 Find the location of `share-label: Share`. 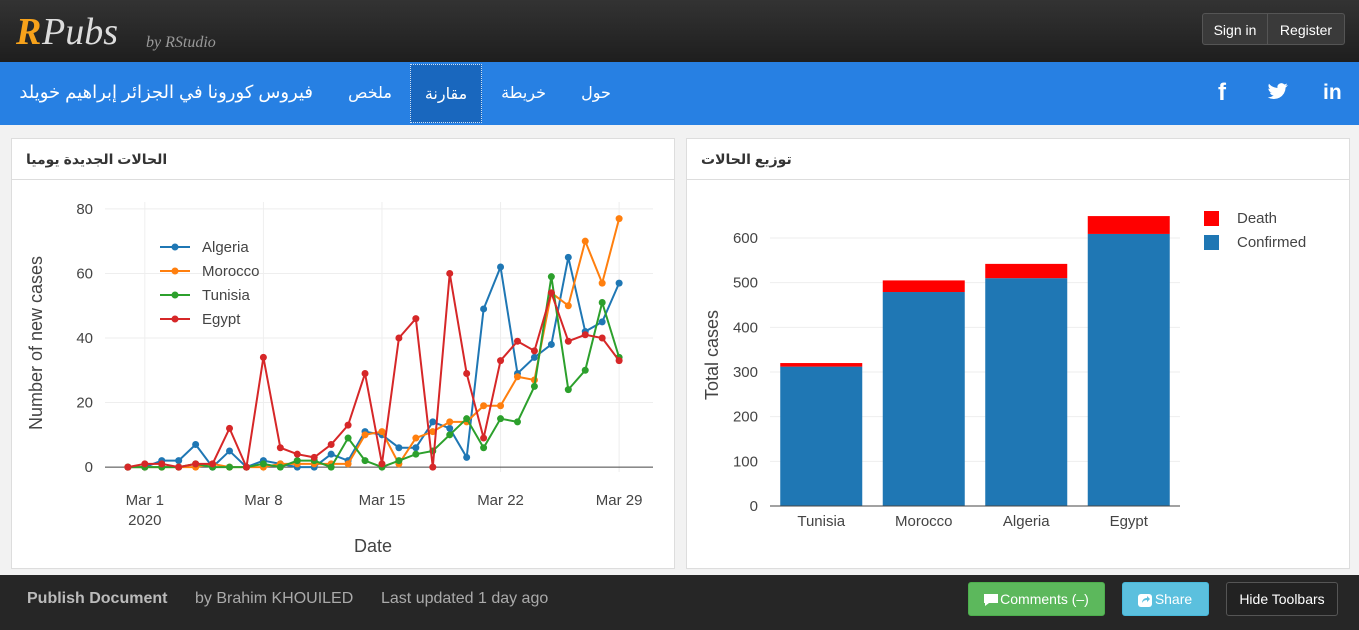

share-label: Share is located at coordinates (1173, 599).